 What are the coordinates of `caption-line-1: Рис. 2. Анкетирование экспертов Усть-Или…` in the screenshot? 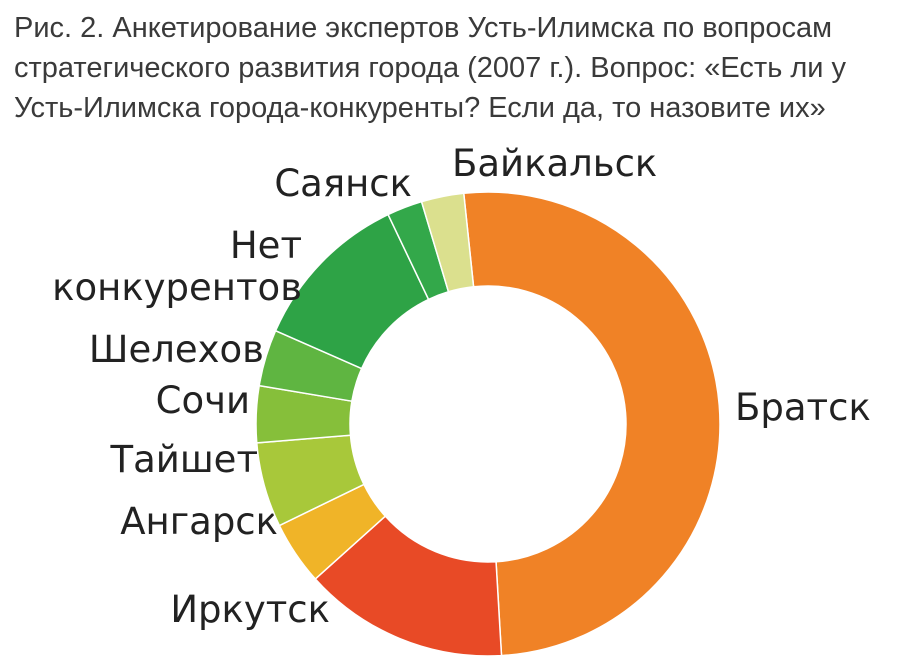 It's located at (423, 28).